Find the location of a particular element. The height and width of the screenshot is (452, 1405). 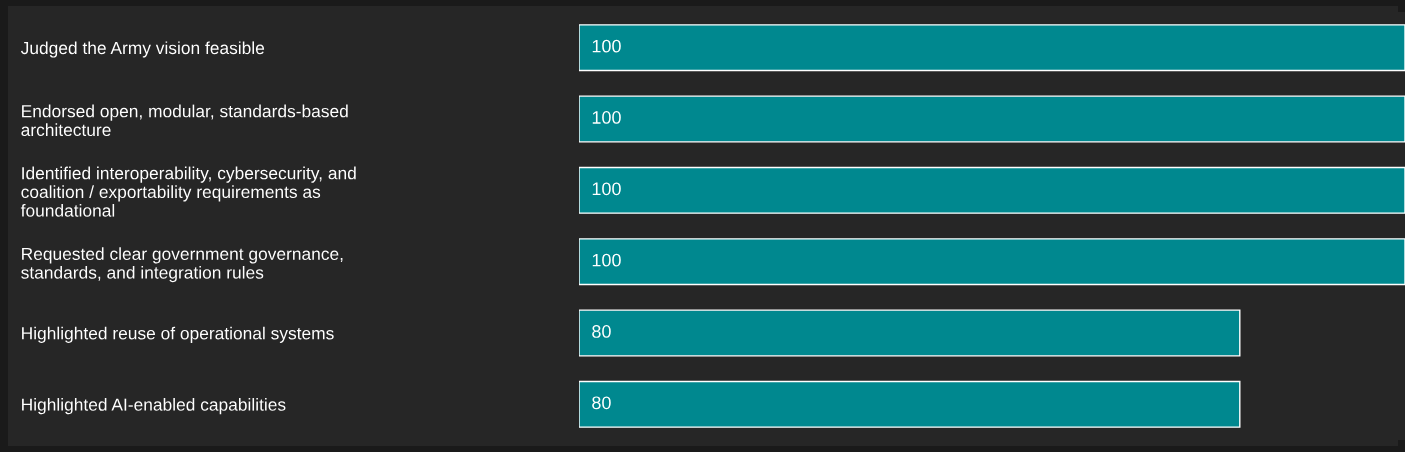

y-tick-label: Requested clear government governance, standards, and integration rules is located at coordinates (182, 265).